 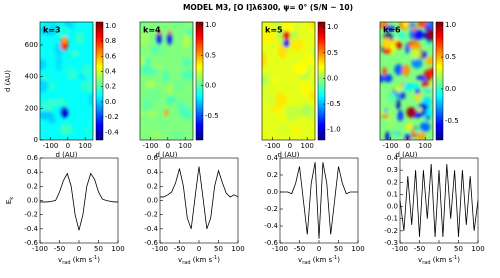 I want to click on x-axis-label-part: (km s, so click(x=82, y=260).